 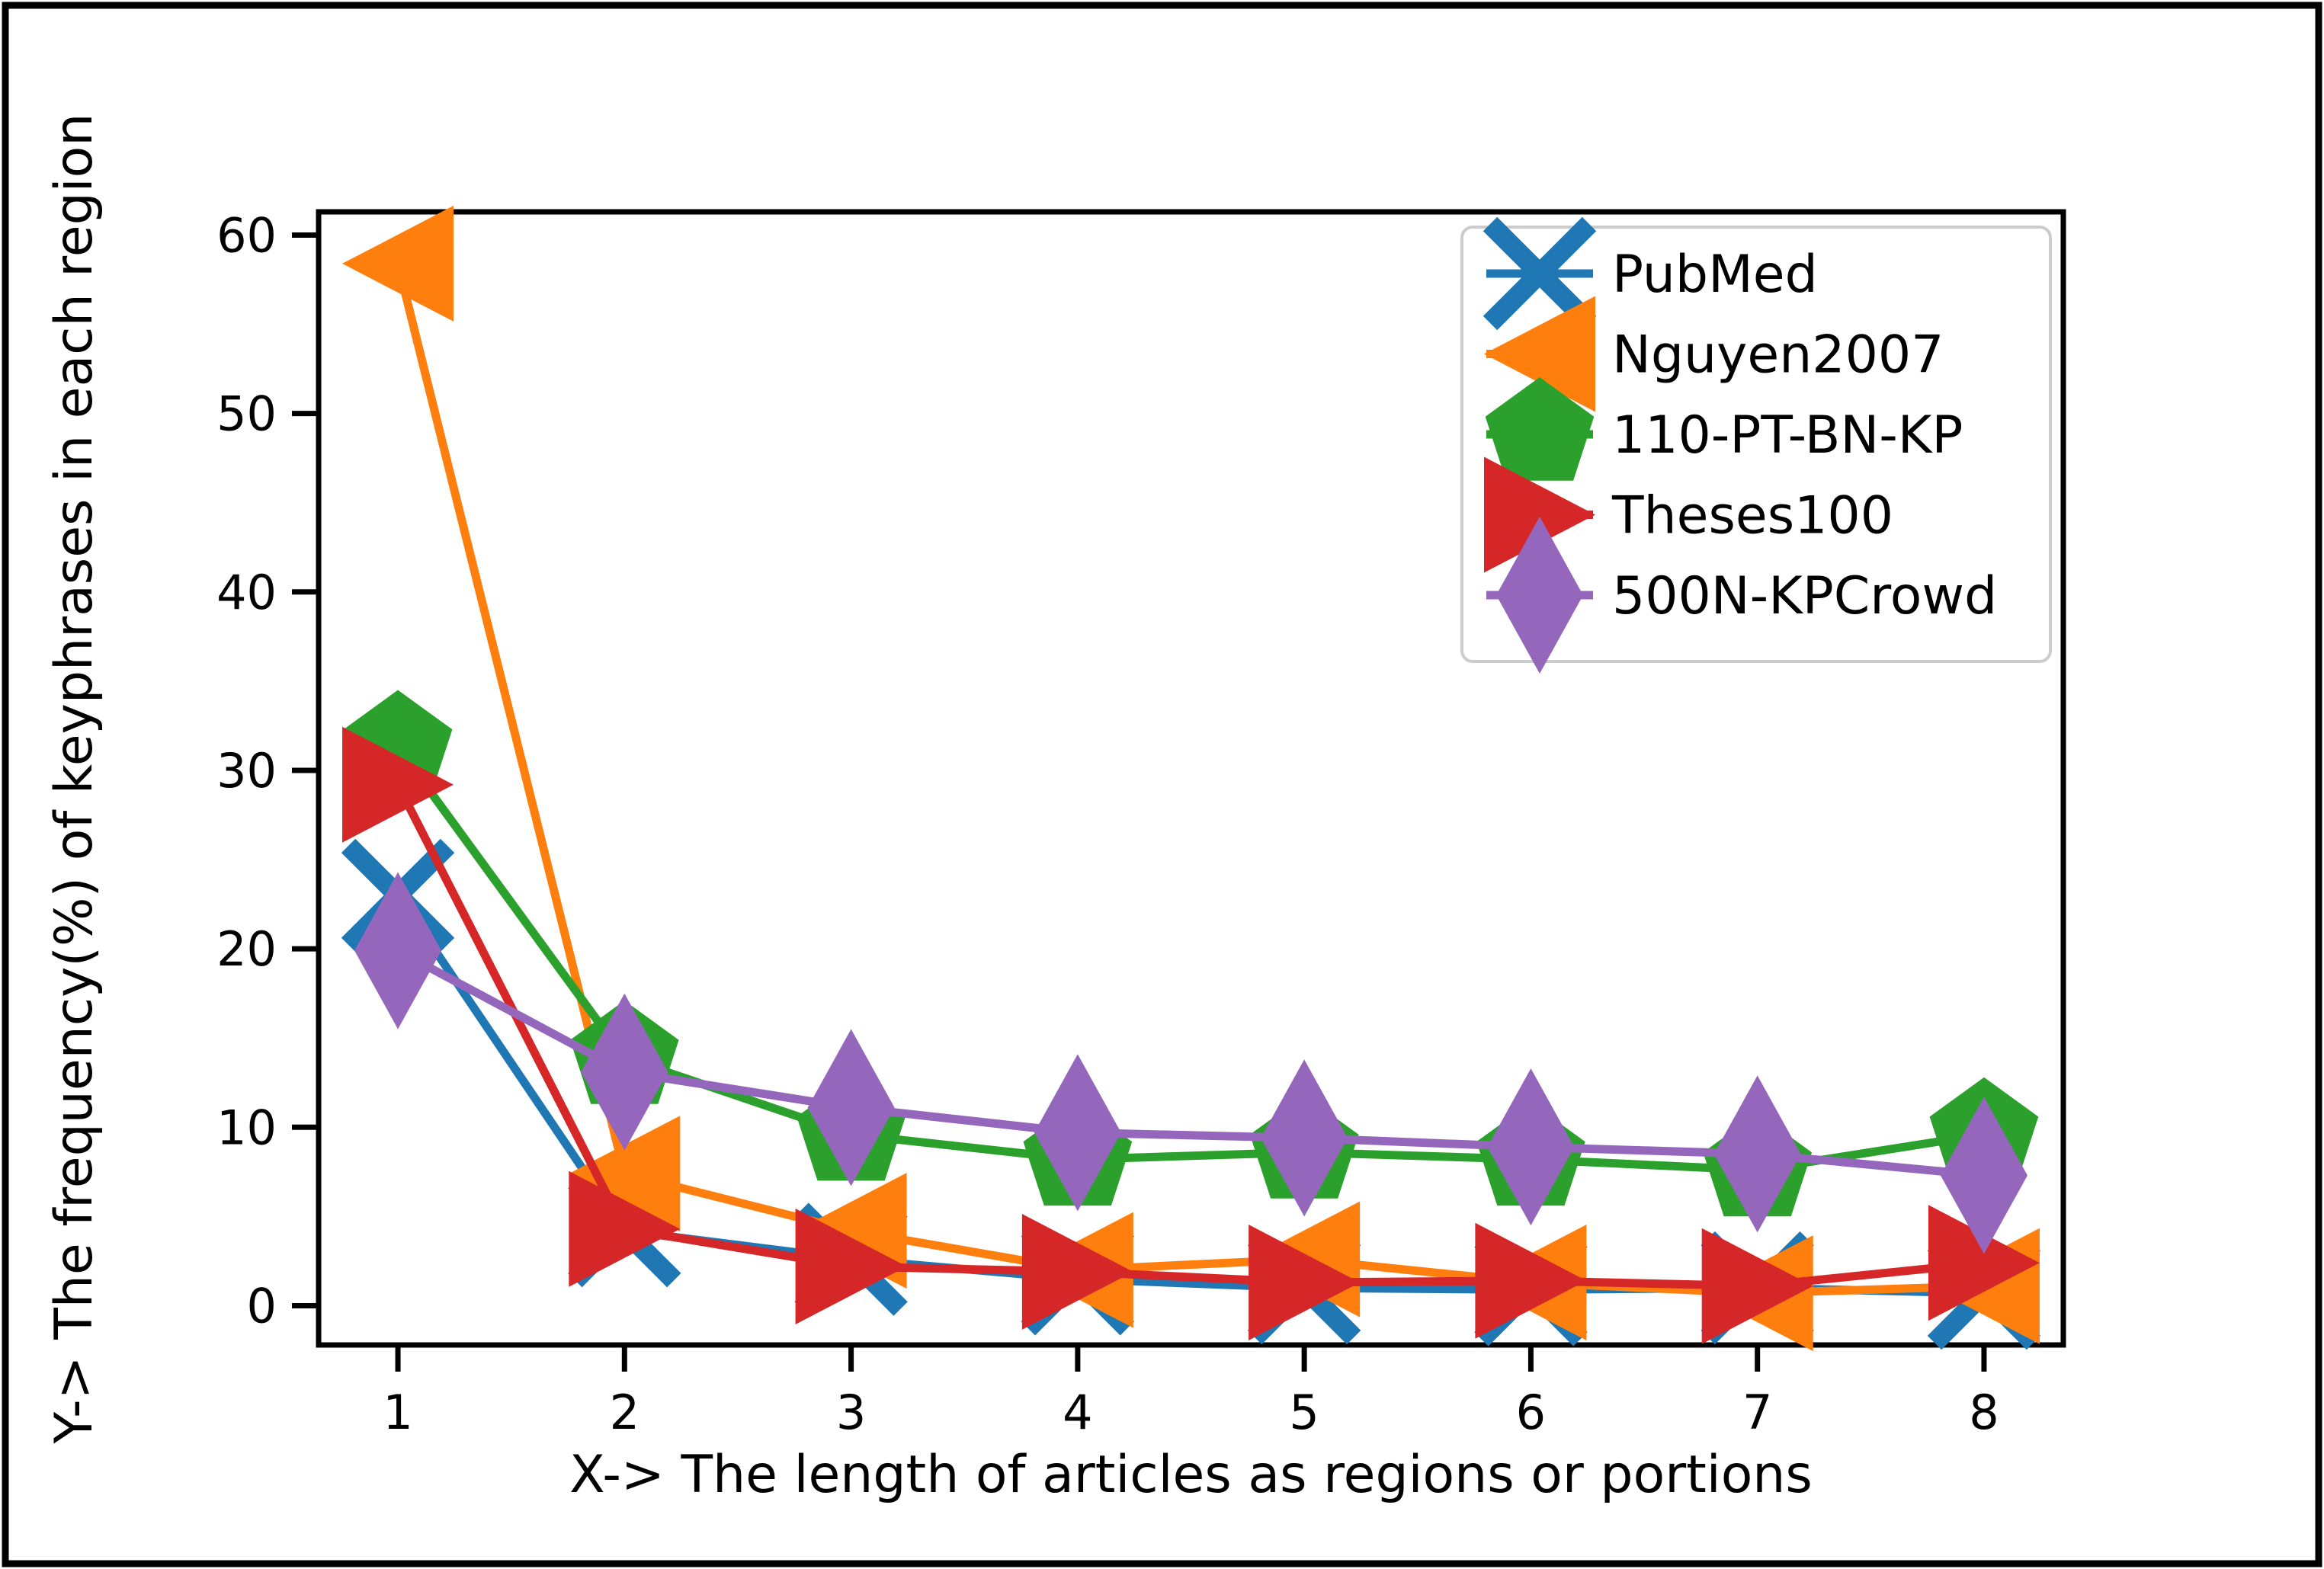 I want to click on legend-box, so click(x=1756, y=444).